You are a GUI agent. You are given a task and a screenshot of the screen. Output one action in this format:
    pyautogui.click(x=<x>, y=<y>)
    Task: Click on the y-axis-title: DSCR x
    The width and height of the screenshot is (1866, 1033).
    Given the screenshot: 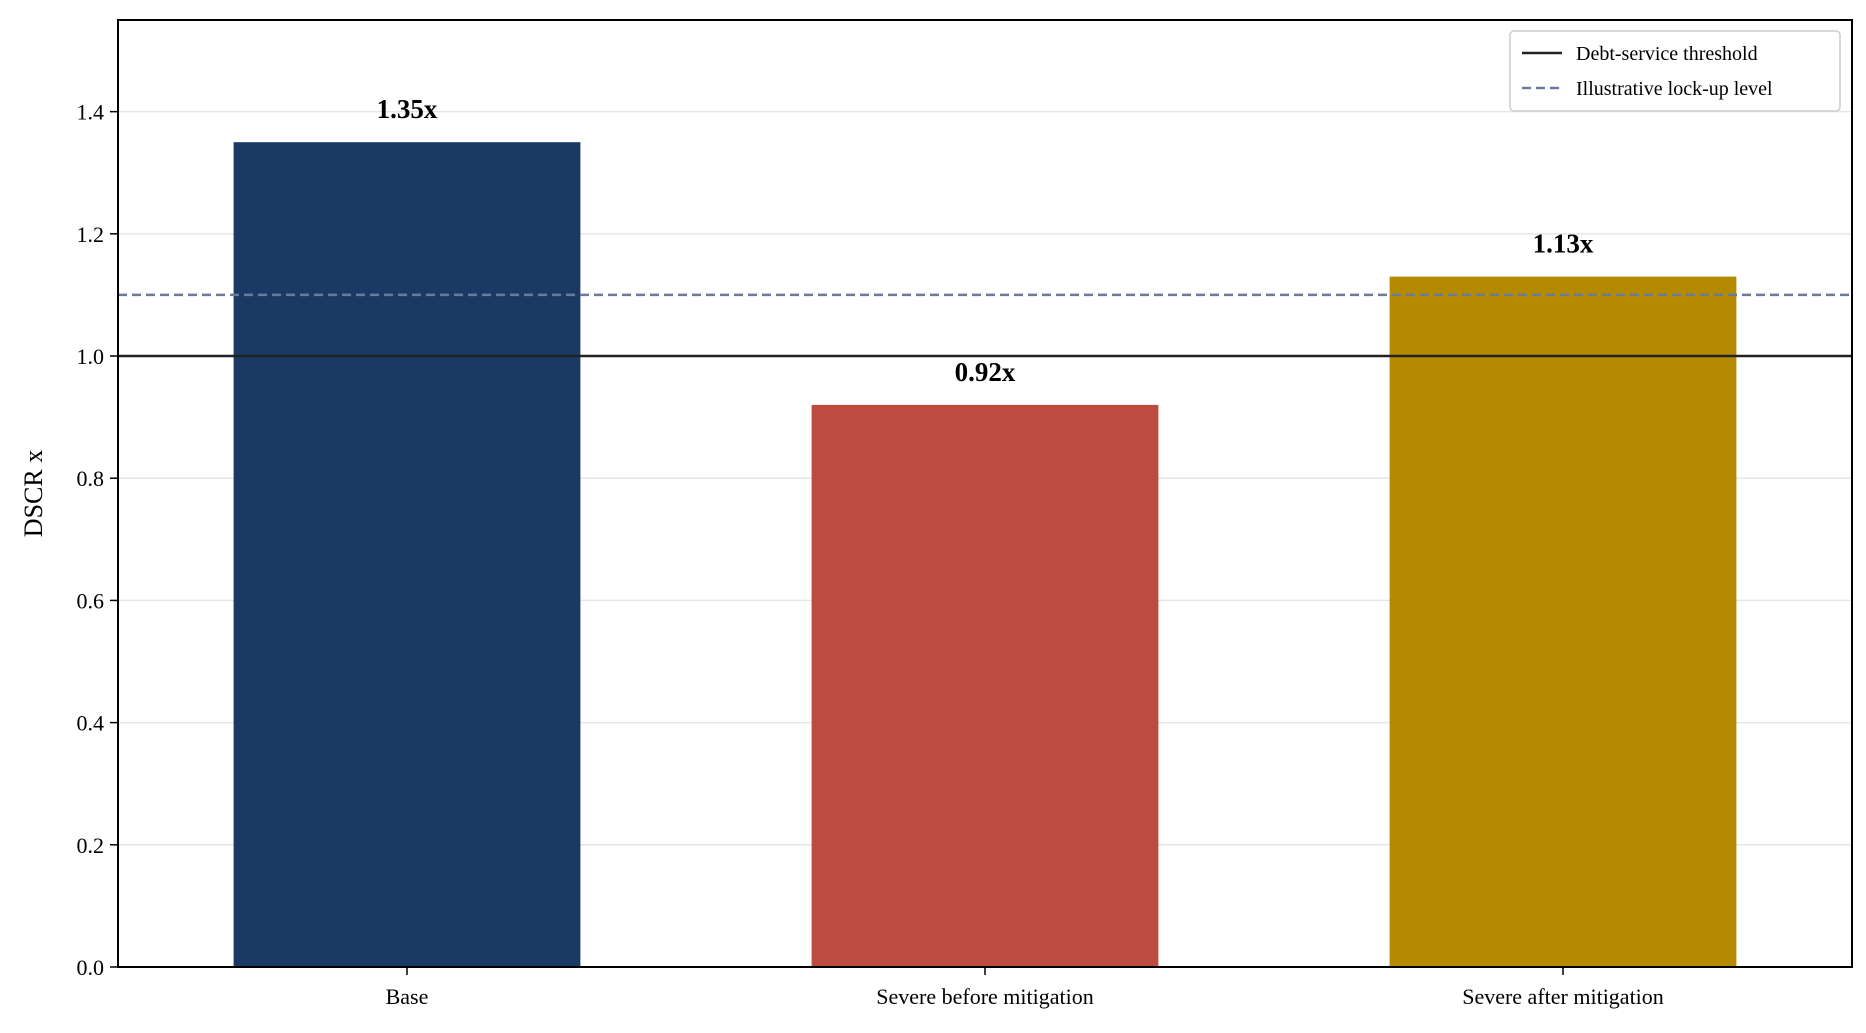 What is the action you would take?
    pyautogui.click(x=33, y=493)
    